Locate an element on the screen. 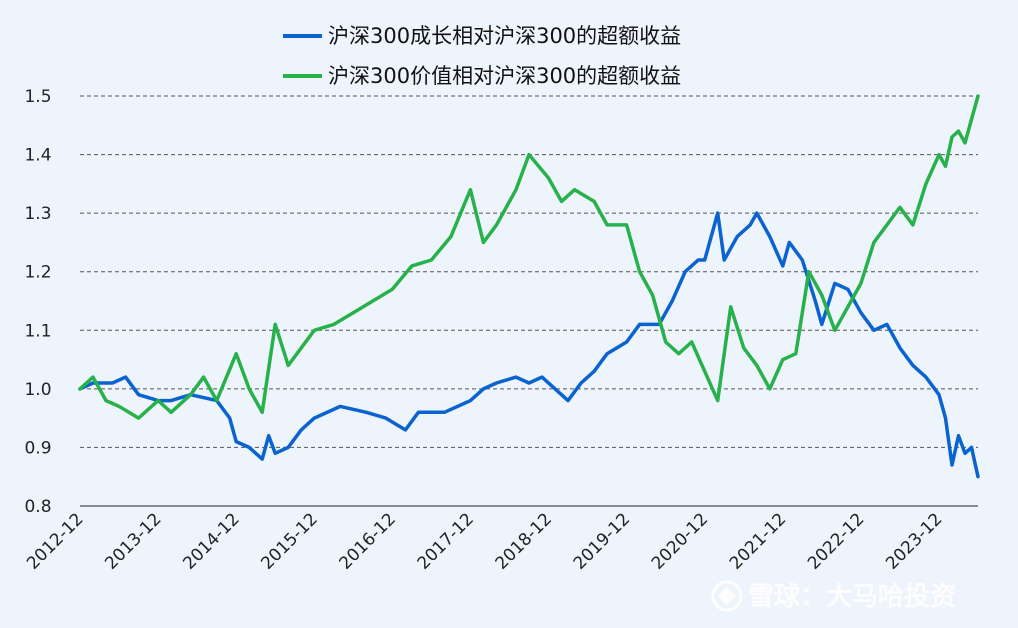 This screenshot has height=628, width=1018. legend-label-1: 沪深300成长相对沪深300的超额收益 is located at coordinates (504, 36).